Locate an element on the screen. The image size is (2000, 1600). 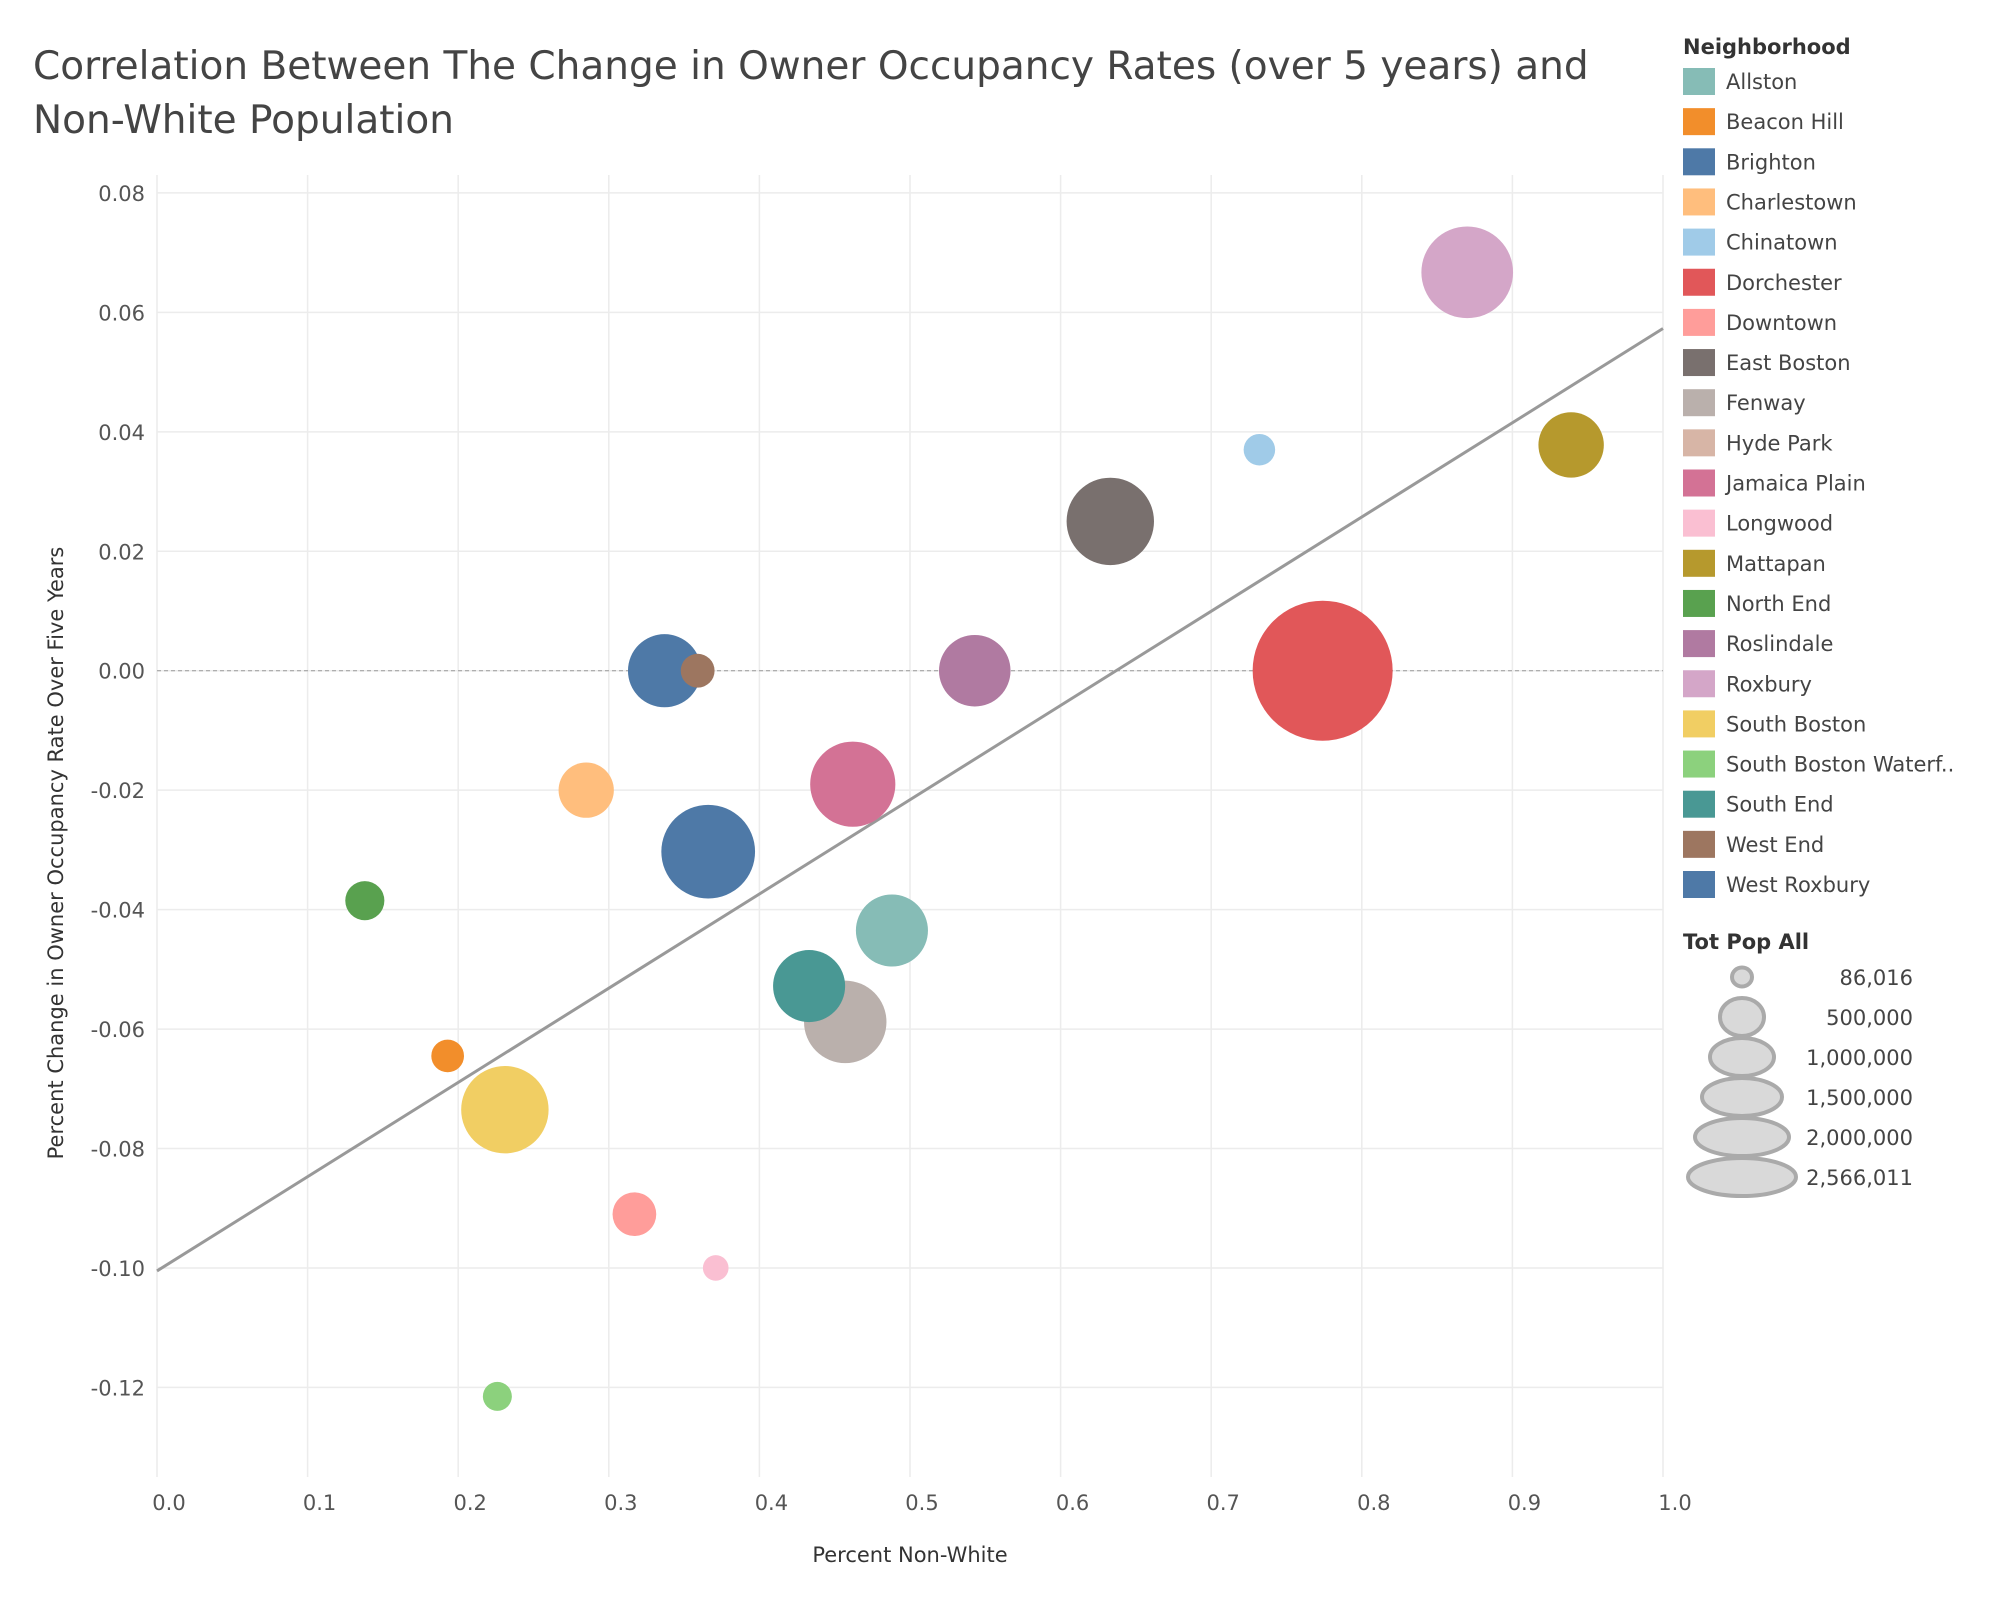
point-south-end is located at coordinates (809, 986).